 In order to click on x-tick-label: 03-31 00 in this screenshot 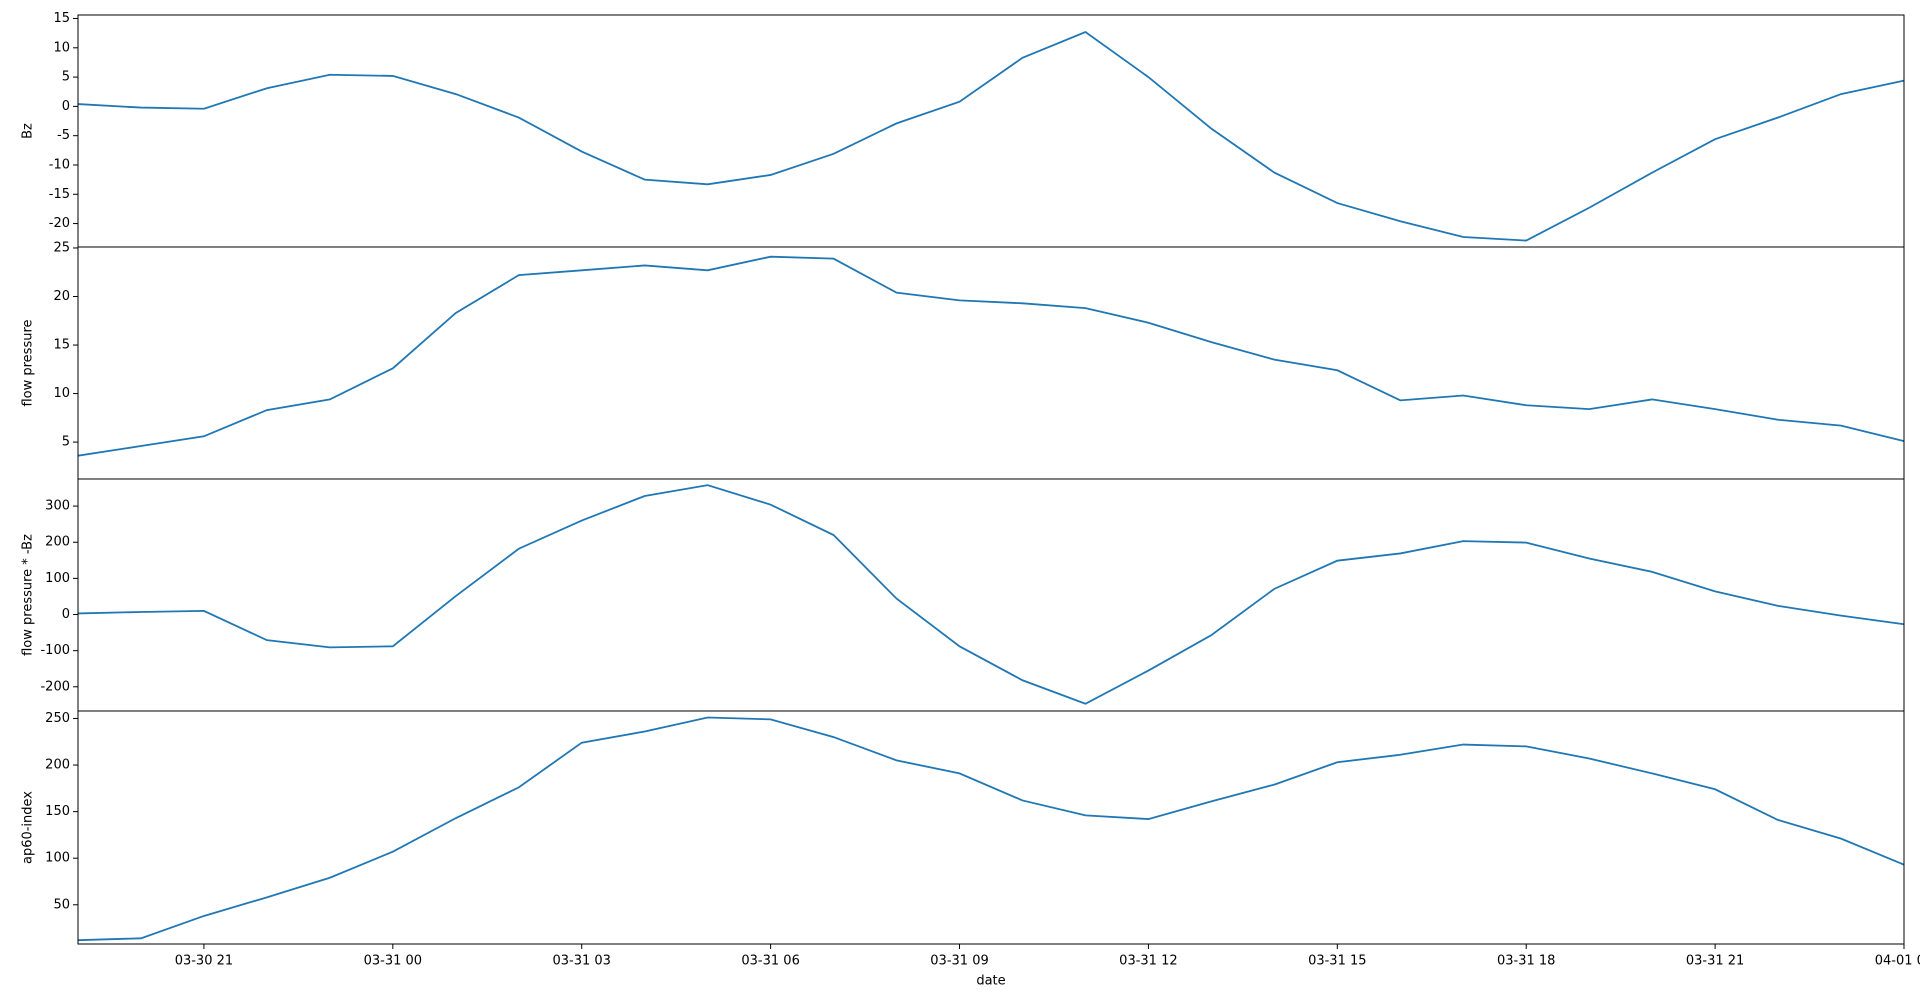, I will do `click(393, 961)`.